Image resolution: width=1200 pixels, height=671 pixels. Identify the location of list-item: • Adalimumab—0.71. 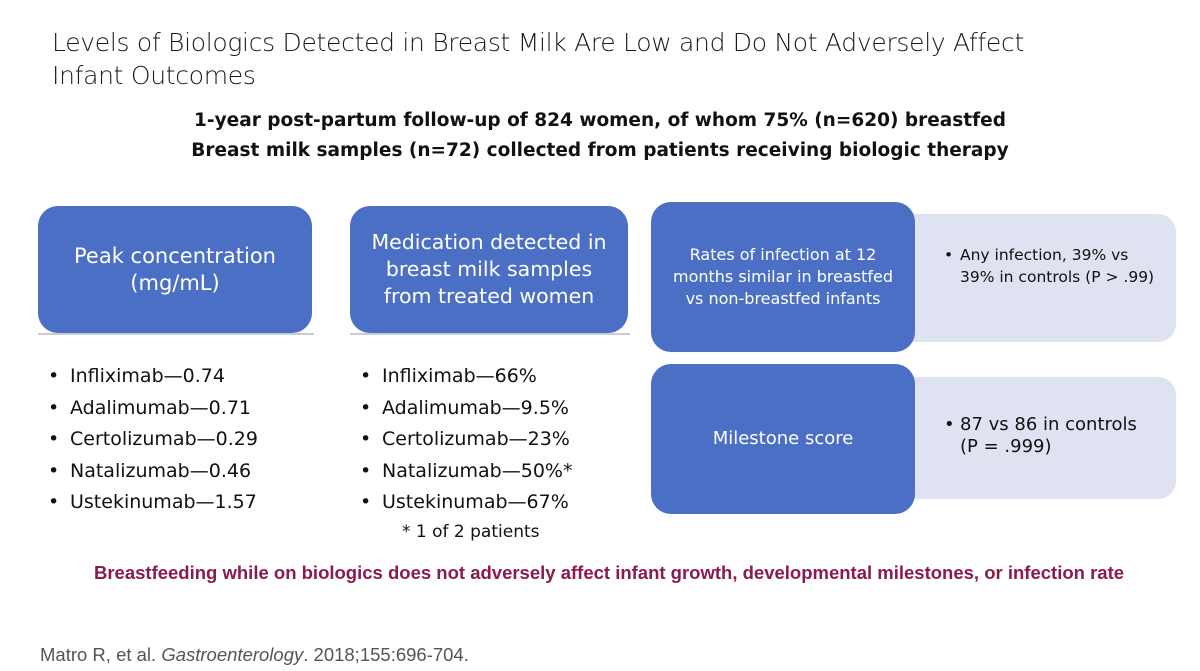
(153, 409).